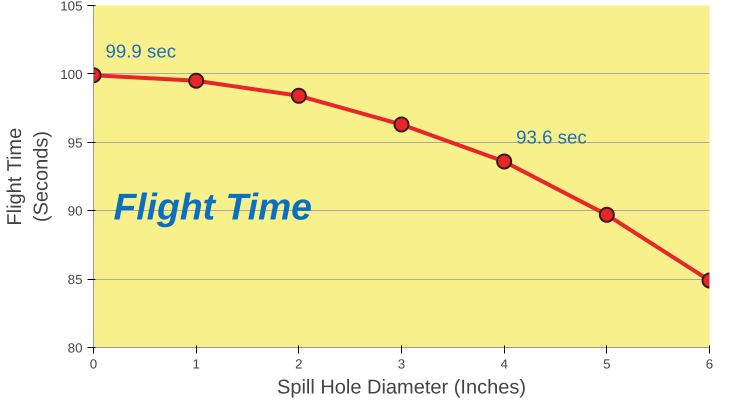 Image resolution: width=739 pixels, height=401 pixels. I want to click on x-tick-label: 0, so click(94, 364).